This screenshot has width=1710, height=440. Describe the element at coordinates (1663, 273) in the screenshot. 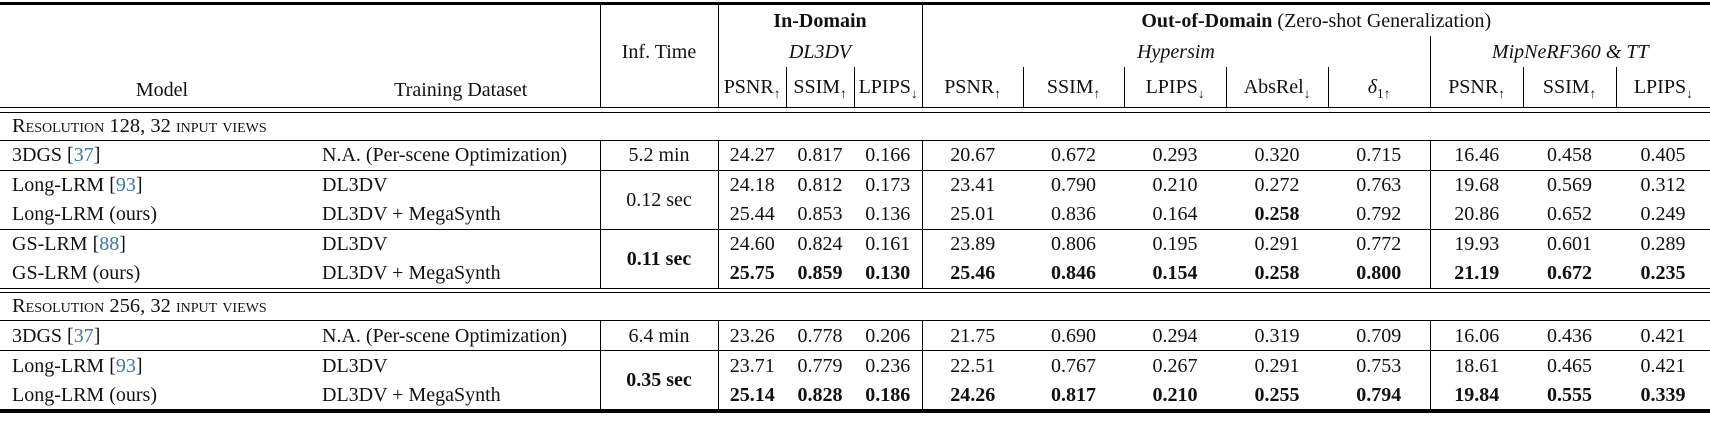

I see `value-cell: 0.235` at that location.